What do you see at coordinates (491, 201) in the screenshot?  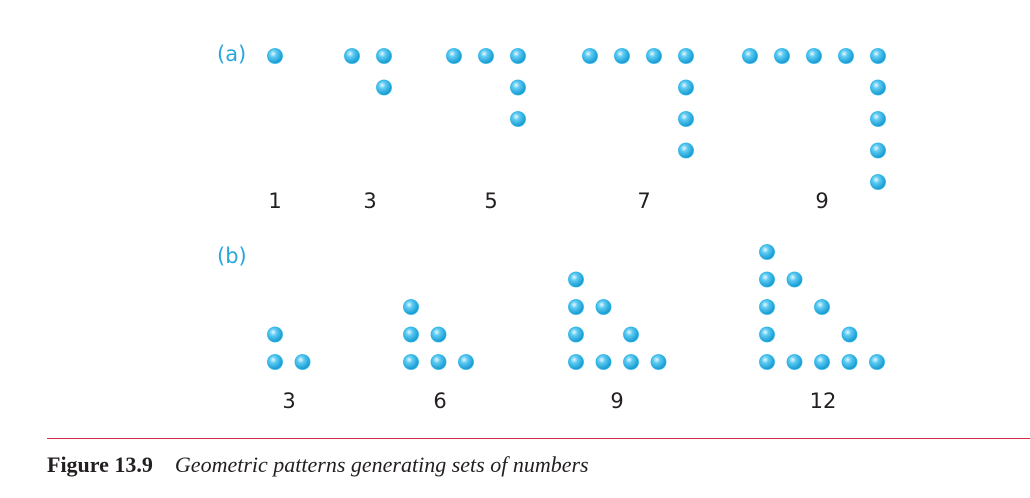 I see `row-a-count-3: 5` at bounding box center [491, 201].